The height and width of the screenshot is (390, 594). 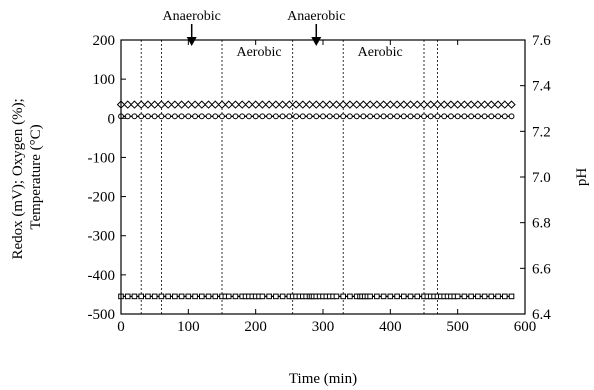 What do you see at coordinates (36, 176) in the screenshot?
I see `y-axis-left-title-line-2: Temperature (°C)` at bounding box center [36, 176].